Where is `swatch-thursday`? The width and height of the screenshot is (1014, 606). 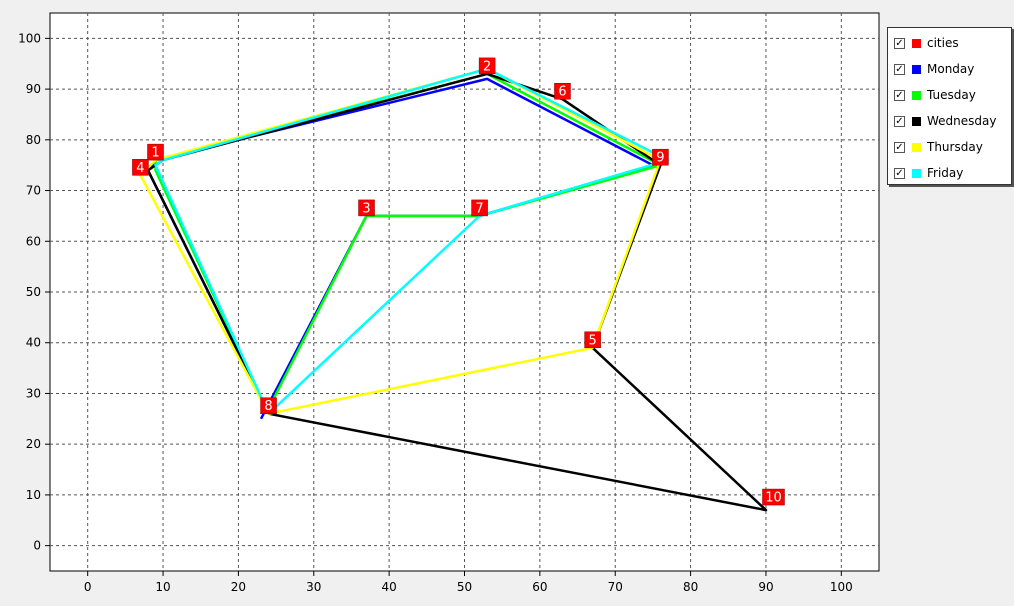
swatch-thursday is located at coordinates (916, 147).